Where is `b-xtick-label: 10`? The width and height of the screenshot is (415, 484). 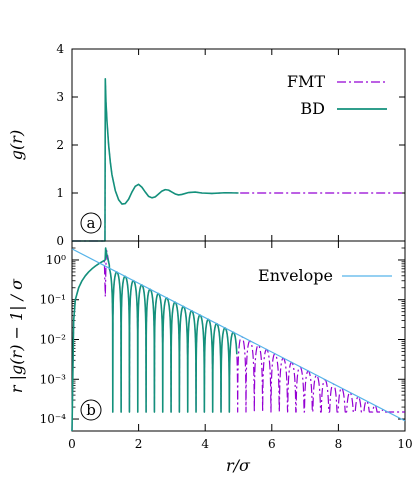
b-xtick-label: 10 is located at coordinates (404, 444).